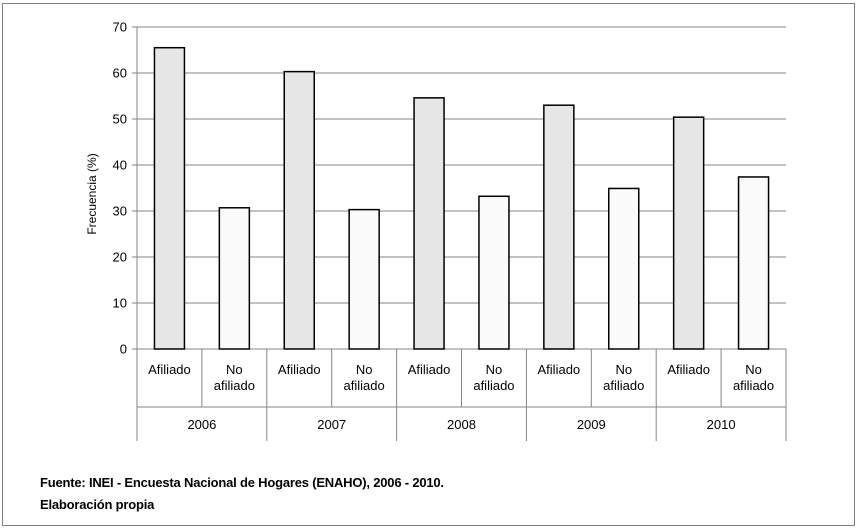 This screenshot has height=529, width=858. Describe the element at coordinates (120, 303) in the screenshot. I see `y-tick-label: 10` at that location.